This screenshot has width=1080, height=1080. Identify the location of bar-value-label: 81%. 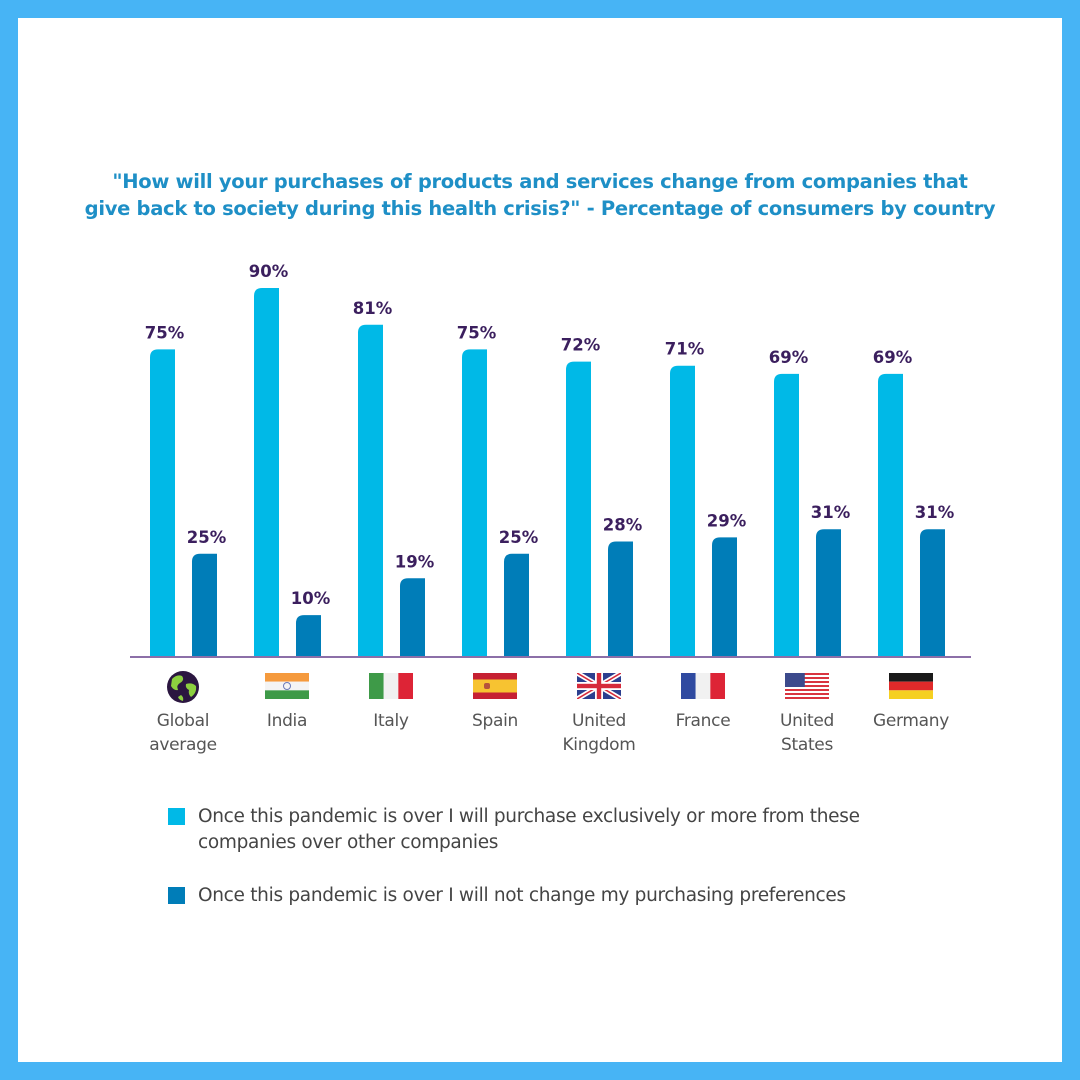
(373, 308).